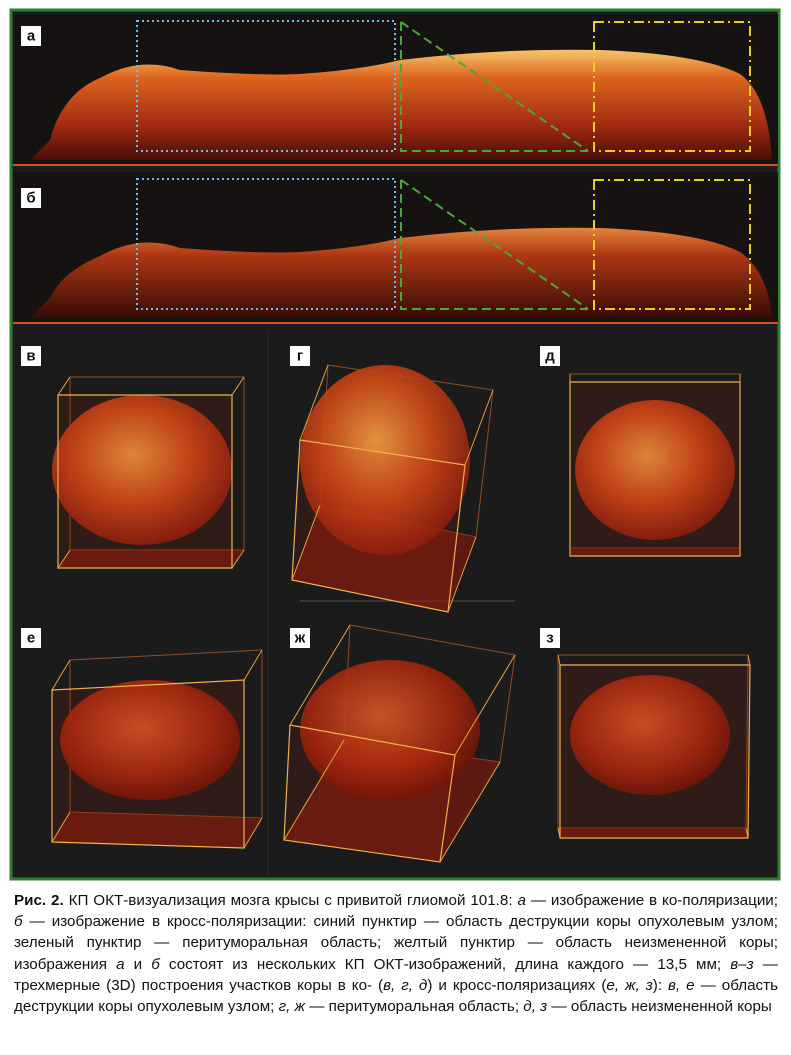 The height and width of the screenshot is (1055, 791). I want to click on caption-title: Рис. 2., so click(39, 900).